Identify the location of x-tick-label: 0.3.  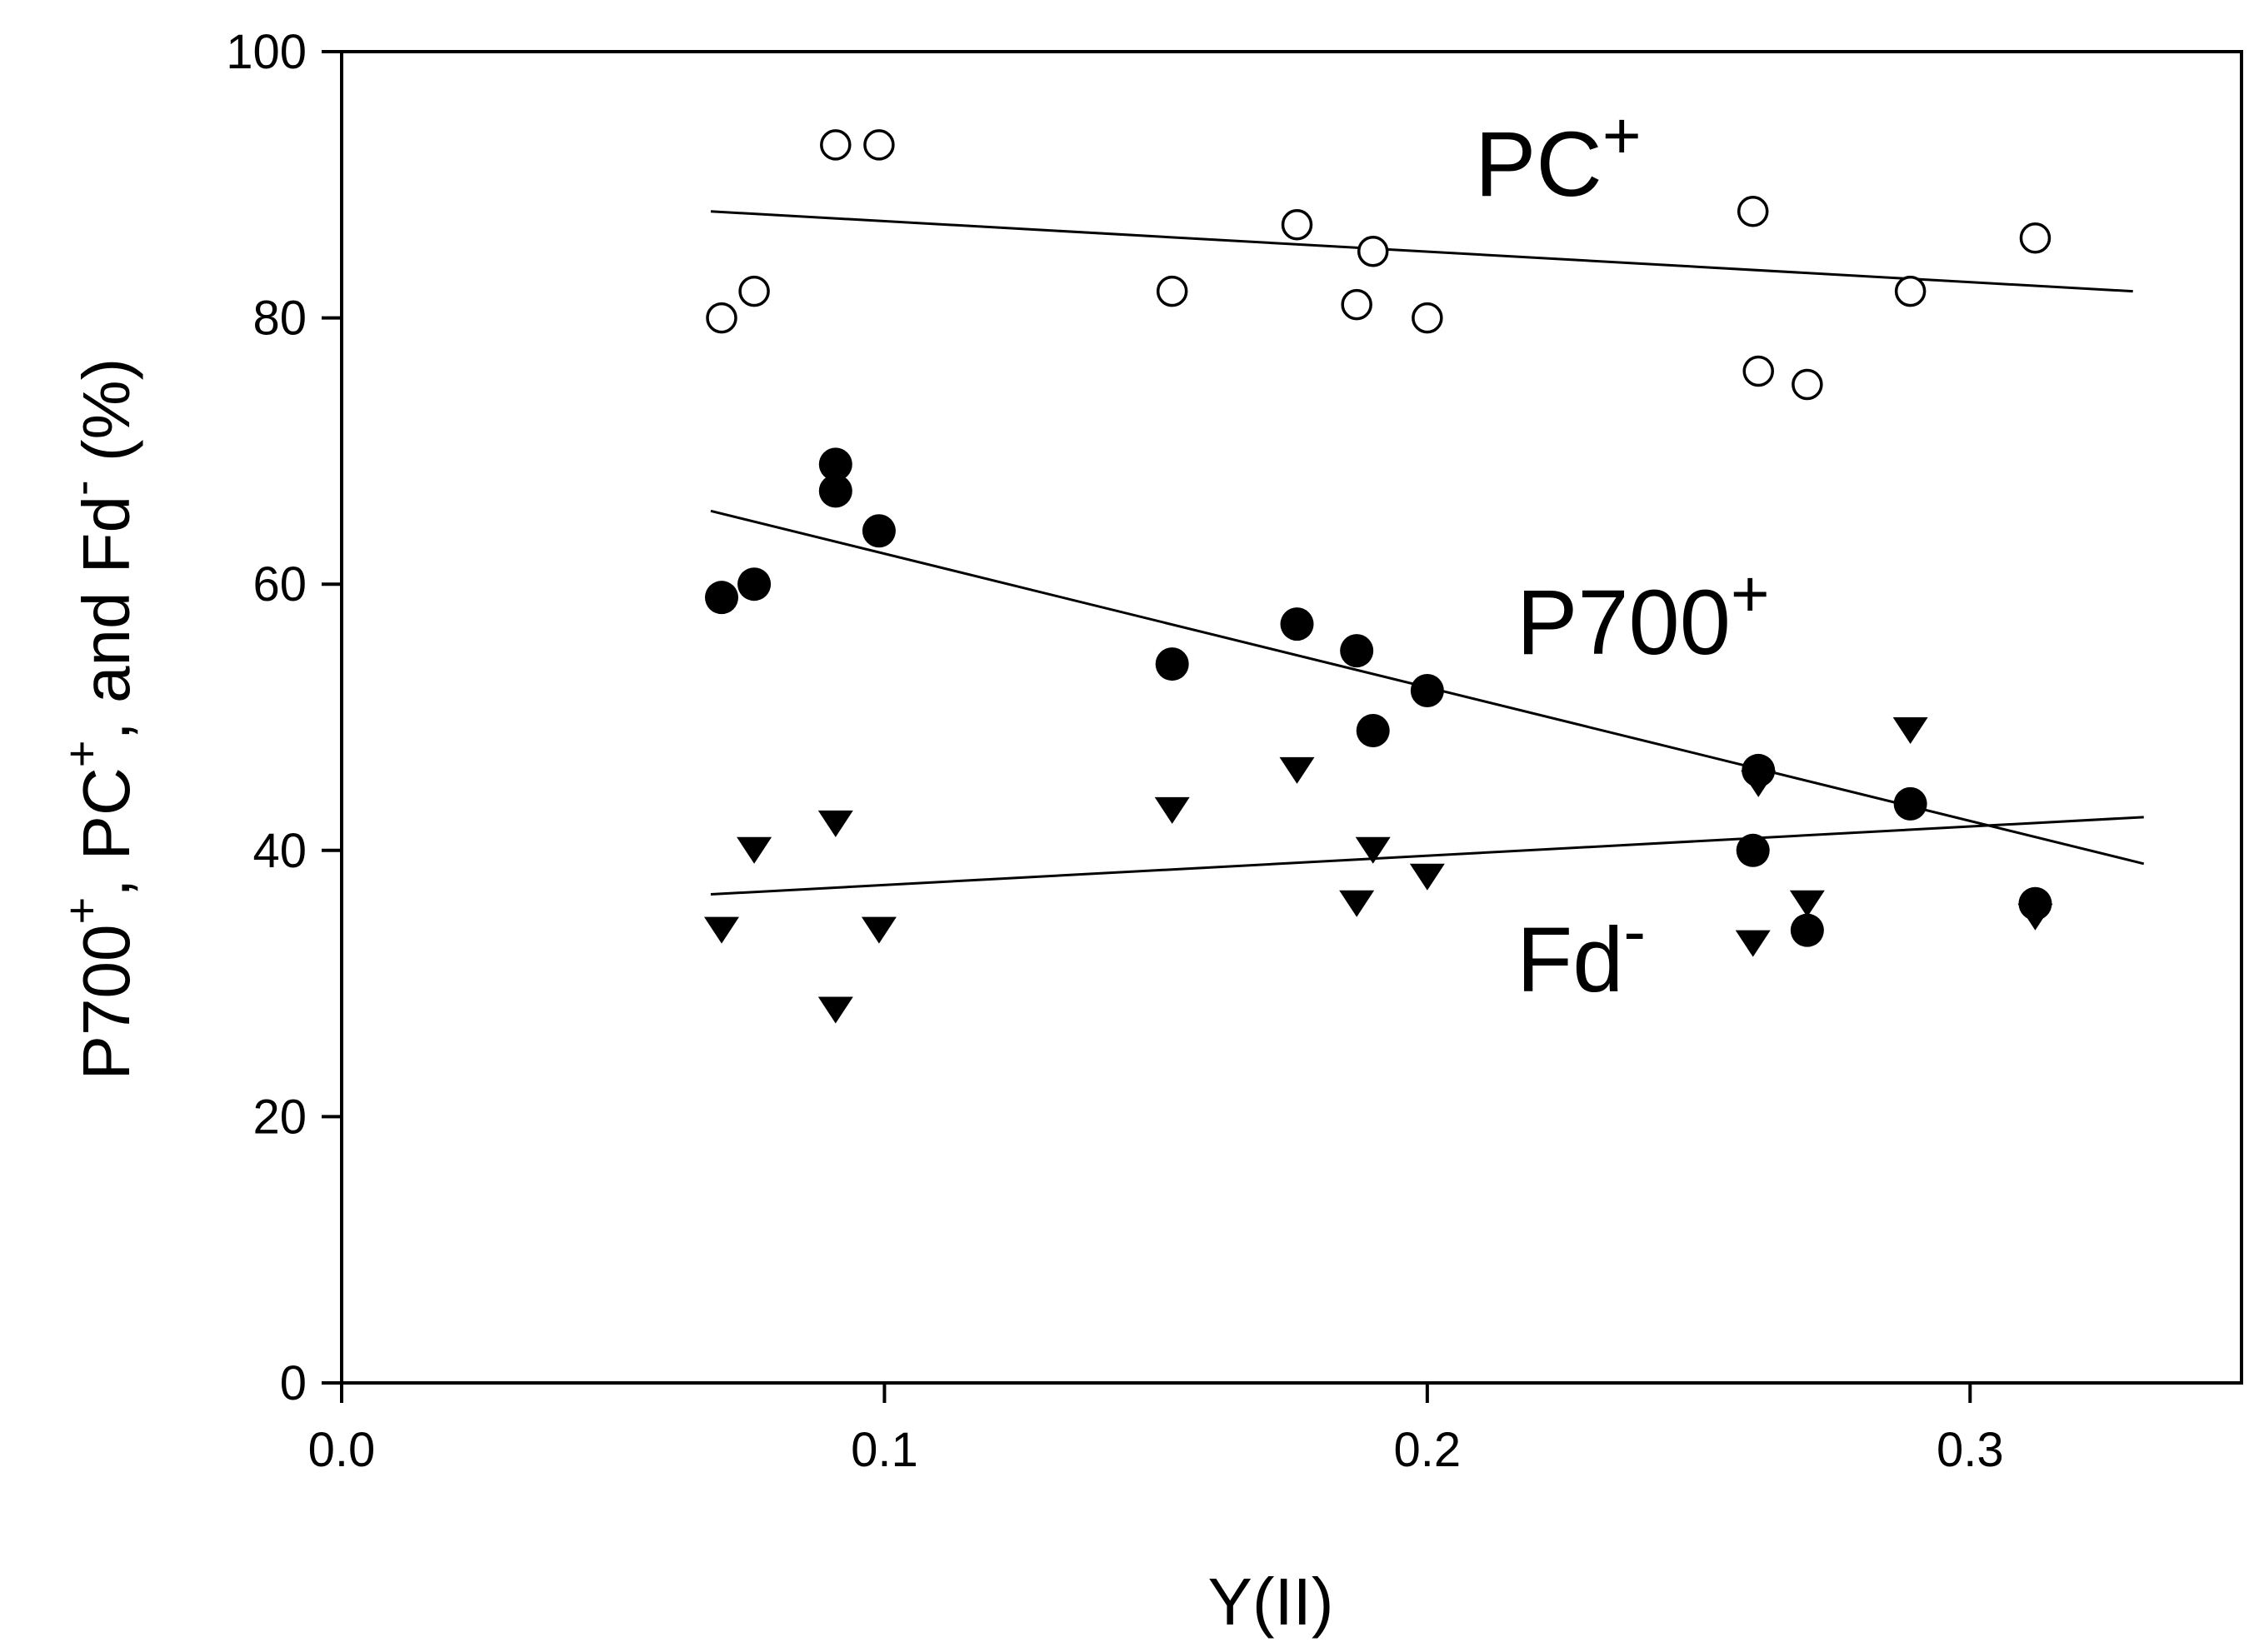
(1970, 1450).